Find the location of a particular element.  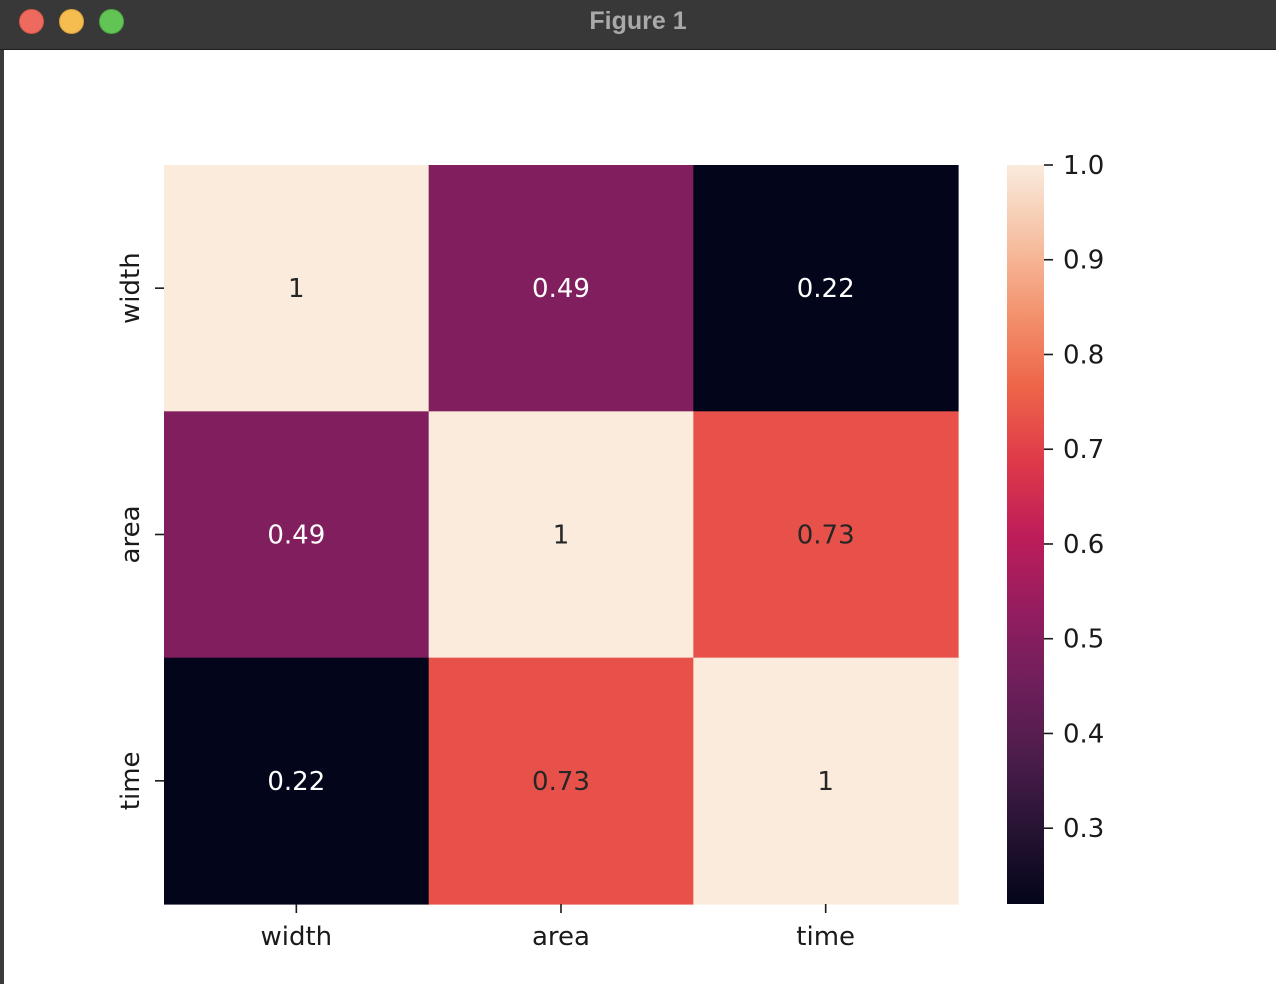

minimize-button is located at coordinates (71, 21).